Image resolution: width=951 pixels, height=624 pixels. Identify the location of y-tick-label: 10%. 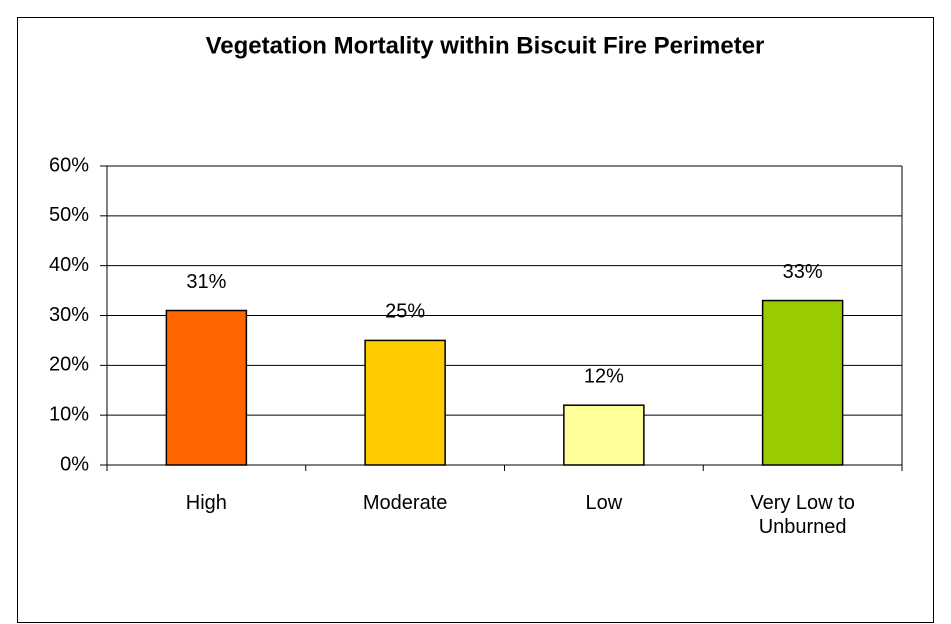
(69, 414).